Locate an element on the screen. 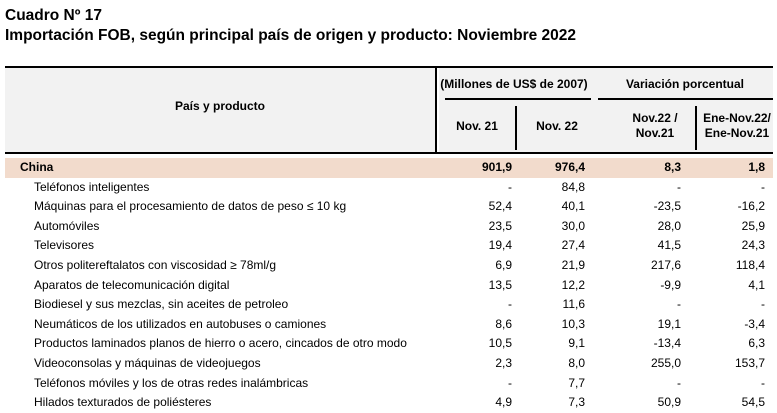 The image size is (777, 413). cell-nov21: 8,6 is located at coordinates (503, 323).